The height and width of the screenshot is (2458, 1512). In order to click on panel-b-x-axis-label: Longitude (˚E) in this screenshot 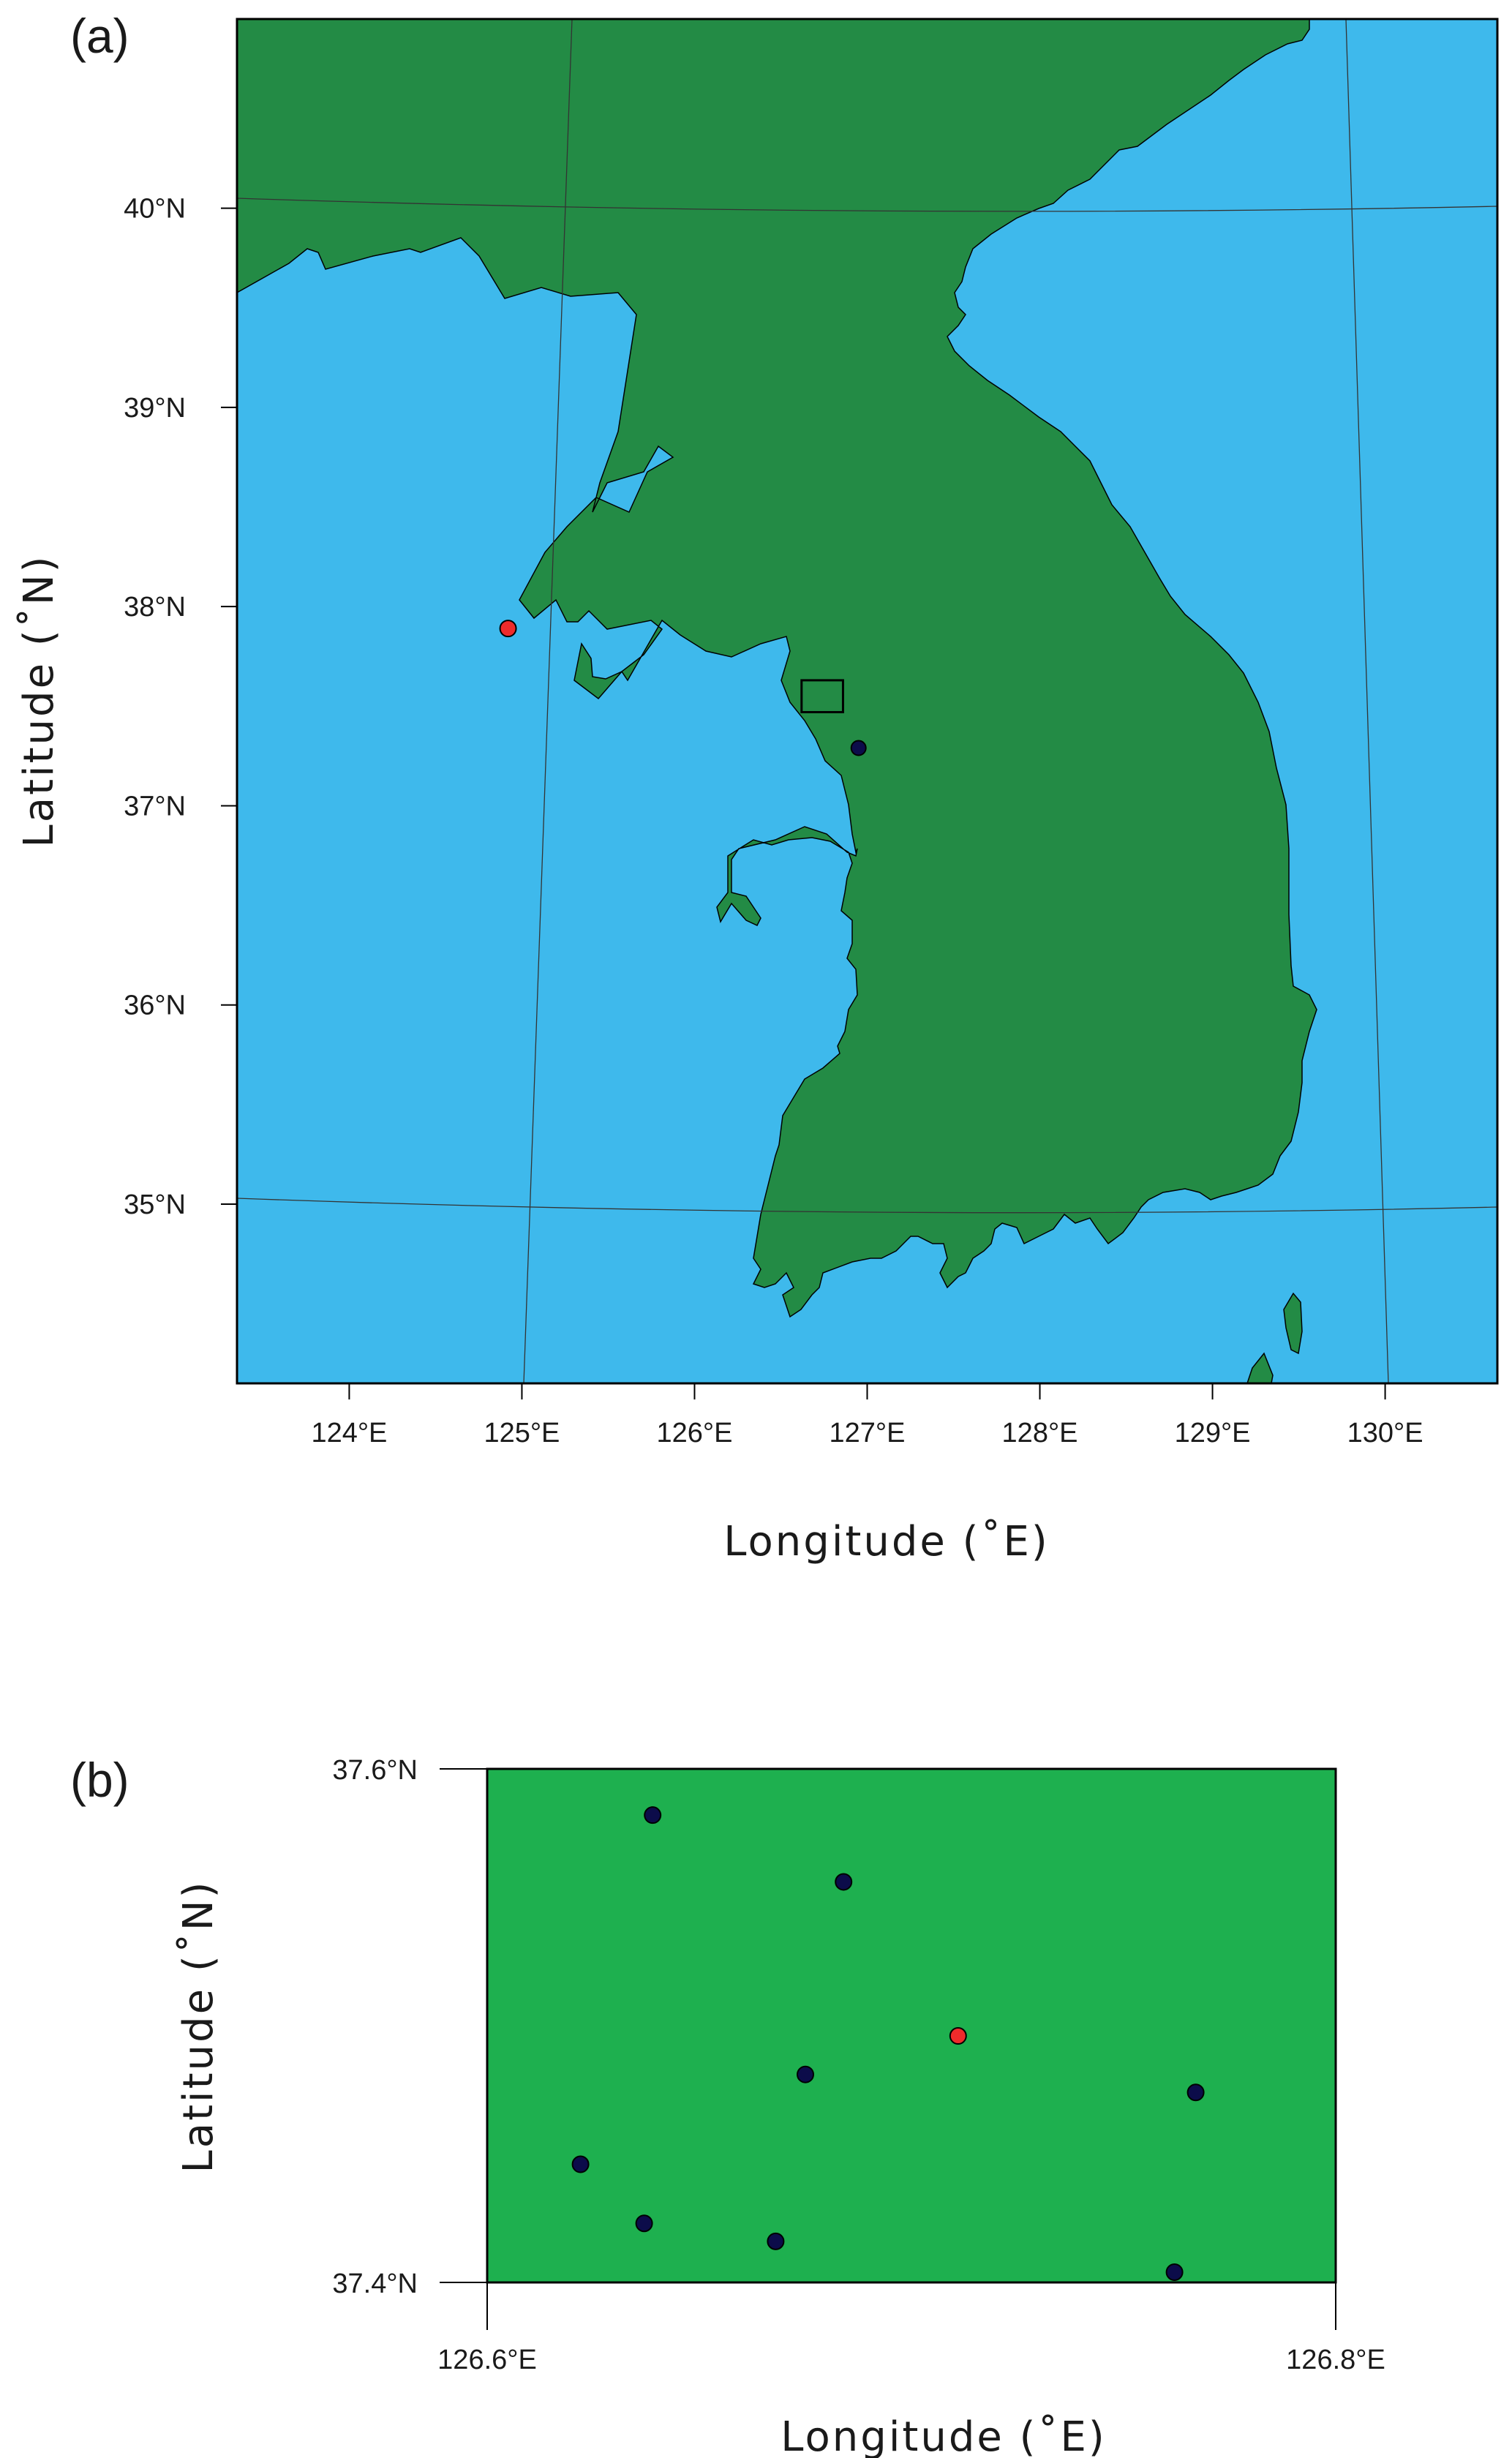, I will do `click(944, 2435)`.